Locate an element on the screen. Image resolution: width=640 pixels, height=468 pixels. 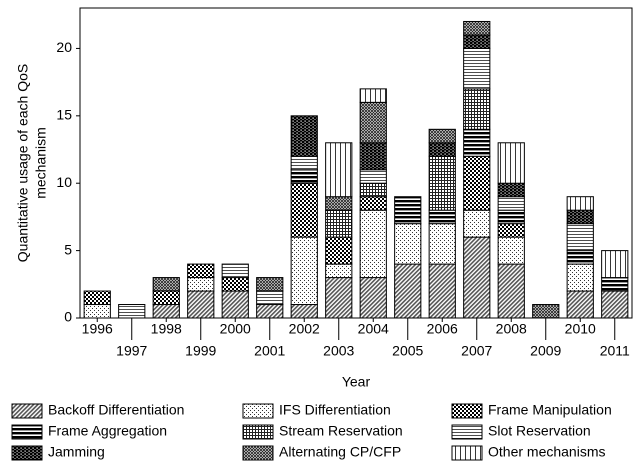
legend-label: Frame Manipulation is located at coordinates (550, 410).